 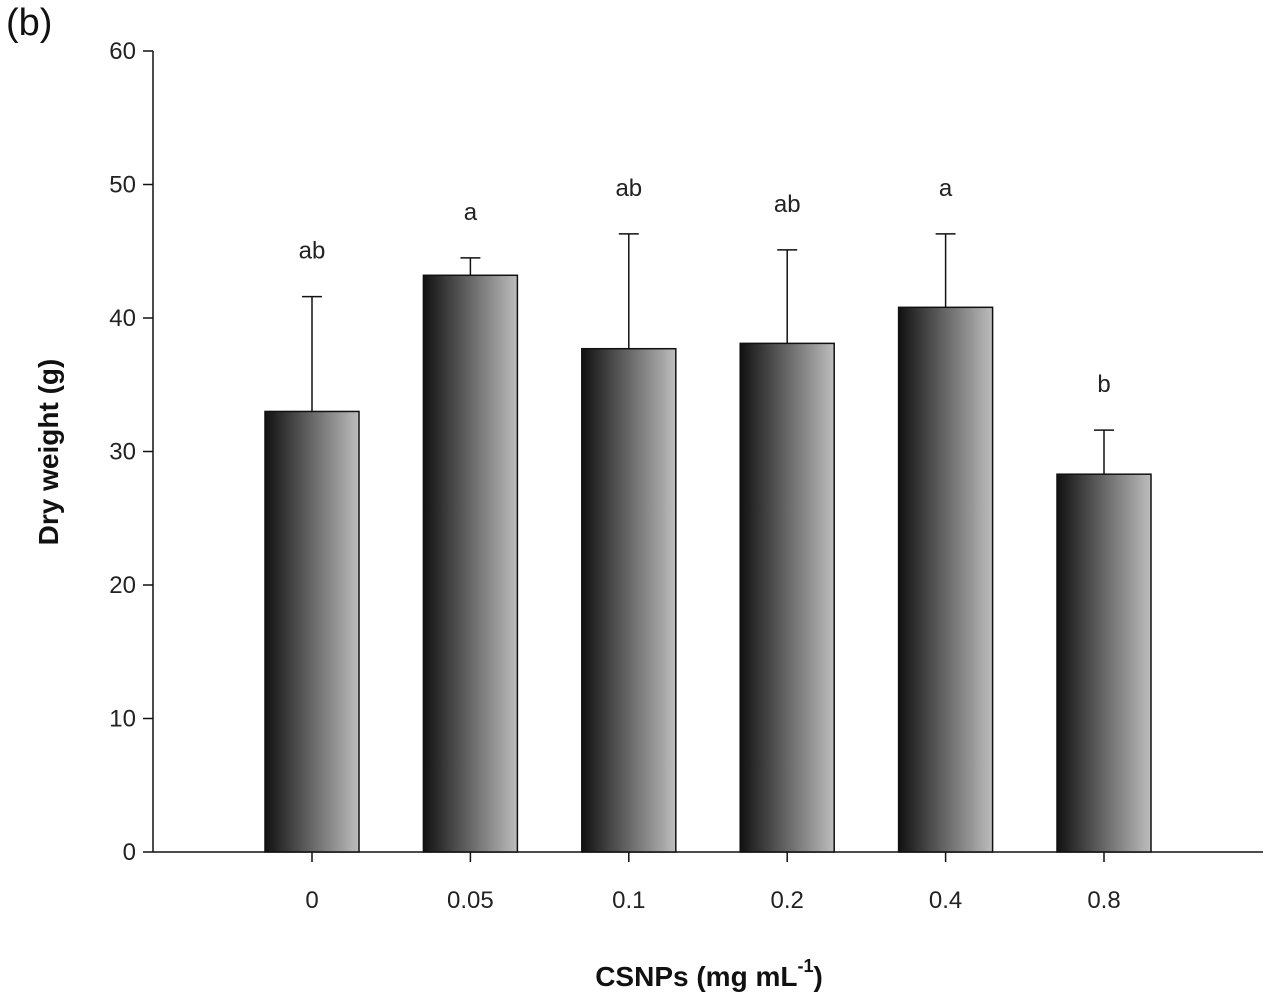 What do you see at coordinates (122, 719) in the screenshot?
I see `y-tick-label: 10` at bounding box center [122, 719].